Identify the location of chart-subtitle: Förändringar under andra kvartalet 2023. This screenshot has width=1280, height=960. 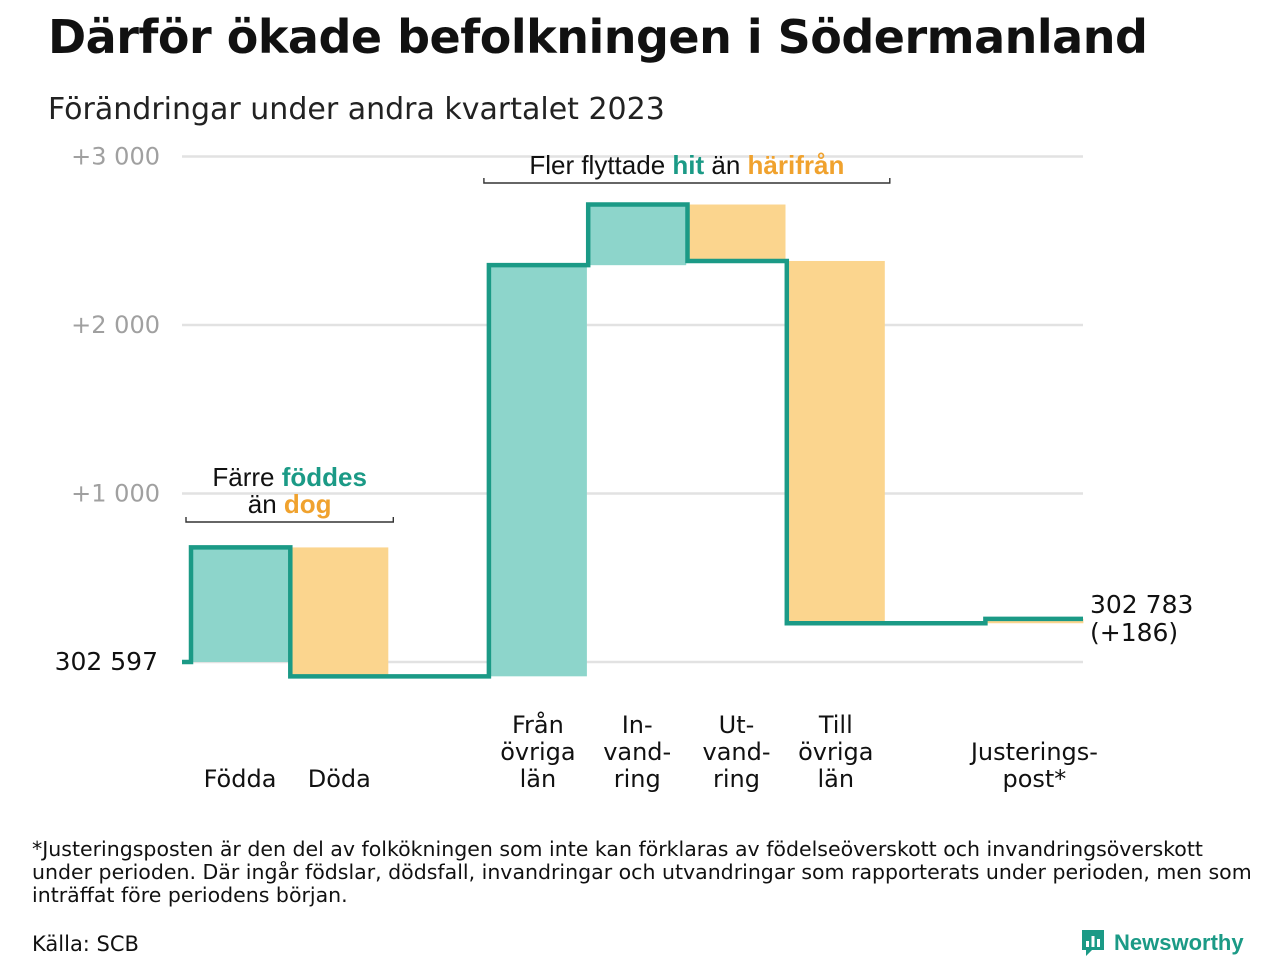
(356, 109).